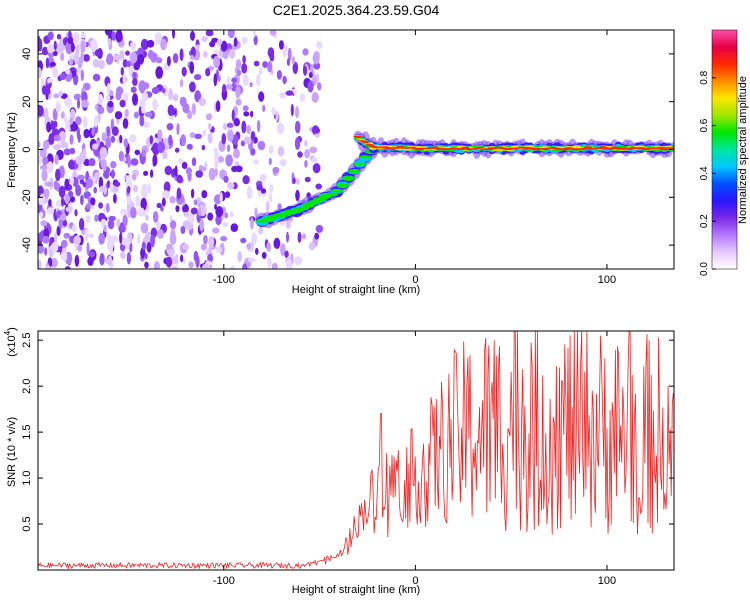 Image resolution: width=750 pixels, height=605 pixels. I want to click on snr-ytick-label: 1.0, so click(27, 477).